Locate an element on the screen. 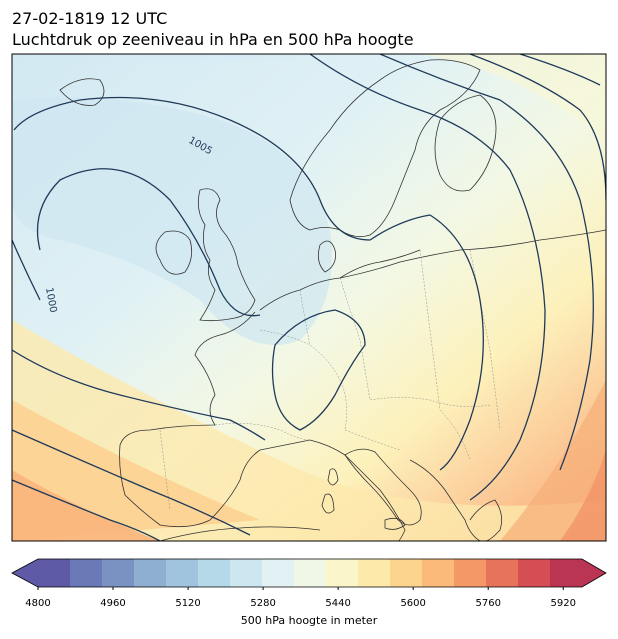 This screenshot has height=639, width=618. colorbar-tick-label: 5760 is located at coordinates (488, 603).